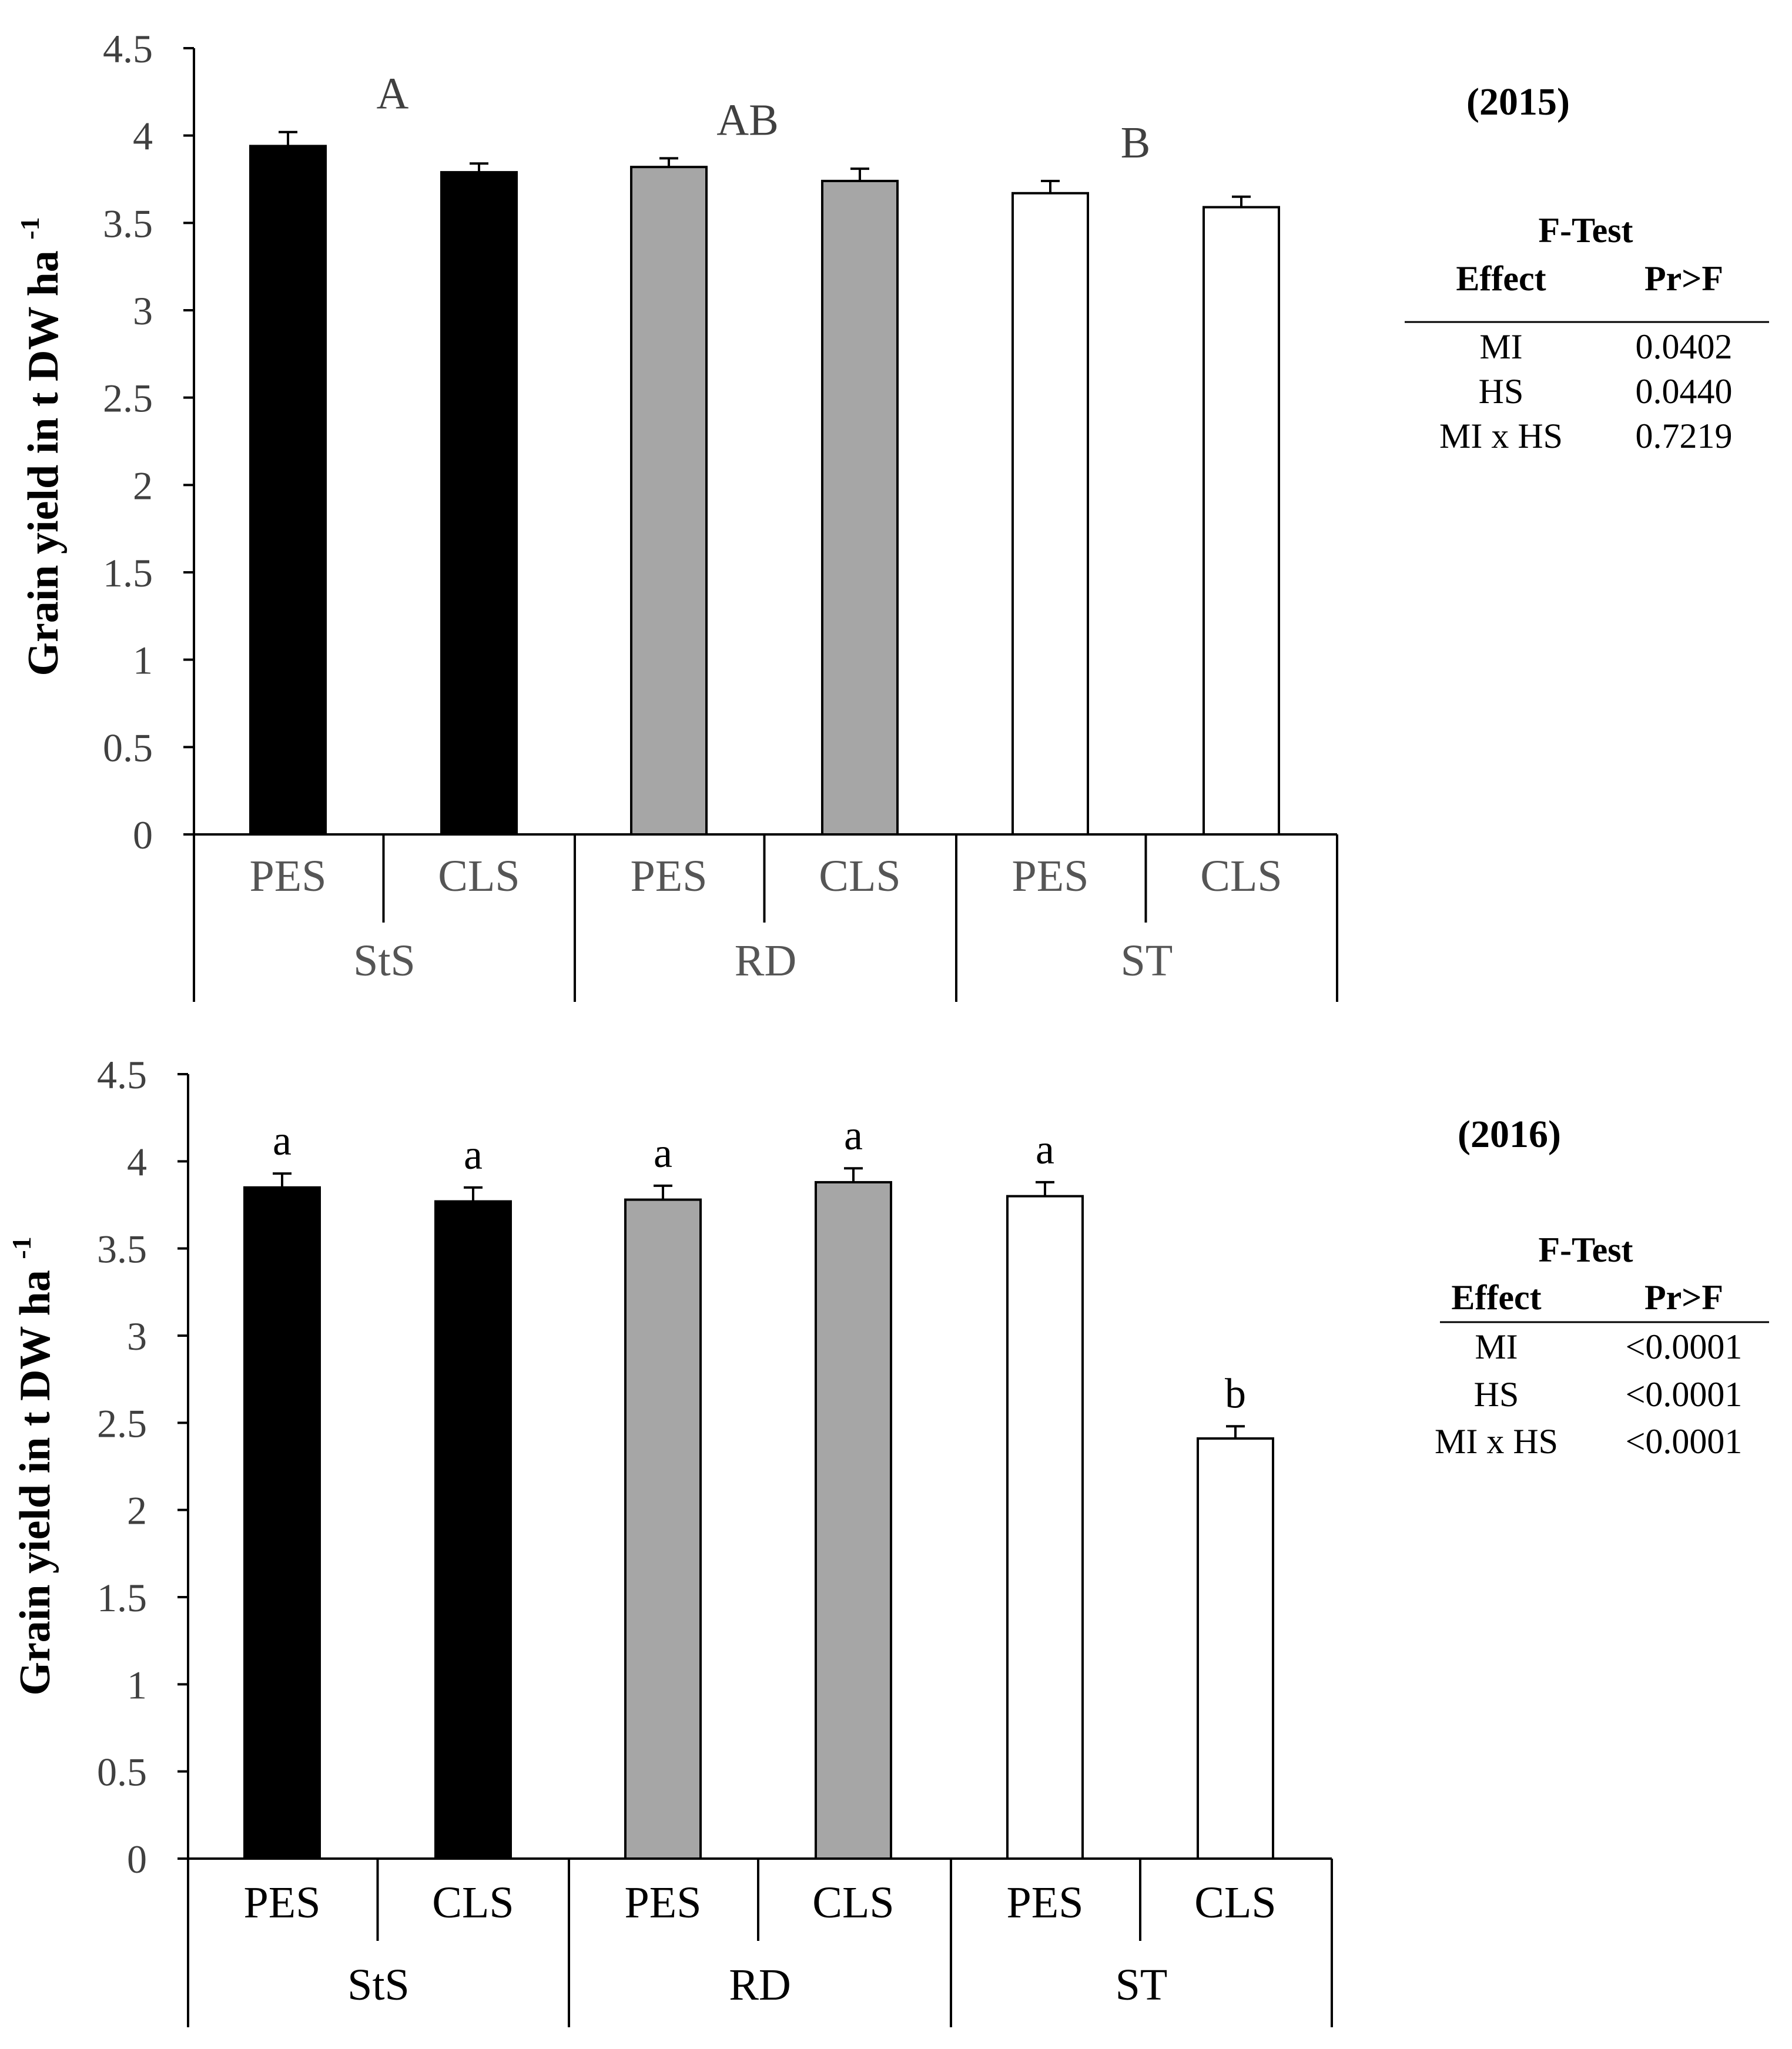 Image resolution: width=1792 pixels, height=2049 pixels. I want to click on year-label: (2016), so click(1509, 1134).